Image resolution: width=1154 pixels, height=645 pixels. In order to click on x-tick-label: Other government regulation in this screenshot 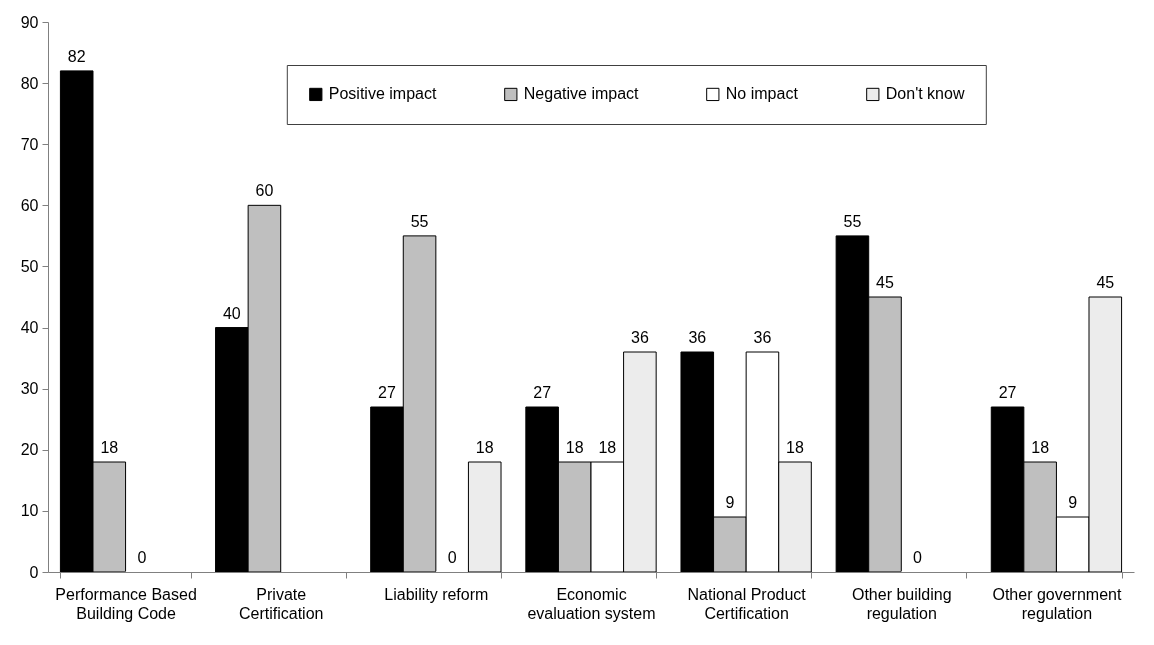, I will do `click(1057, 603)`.